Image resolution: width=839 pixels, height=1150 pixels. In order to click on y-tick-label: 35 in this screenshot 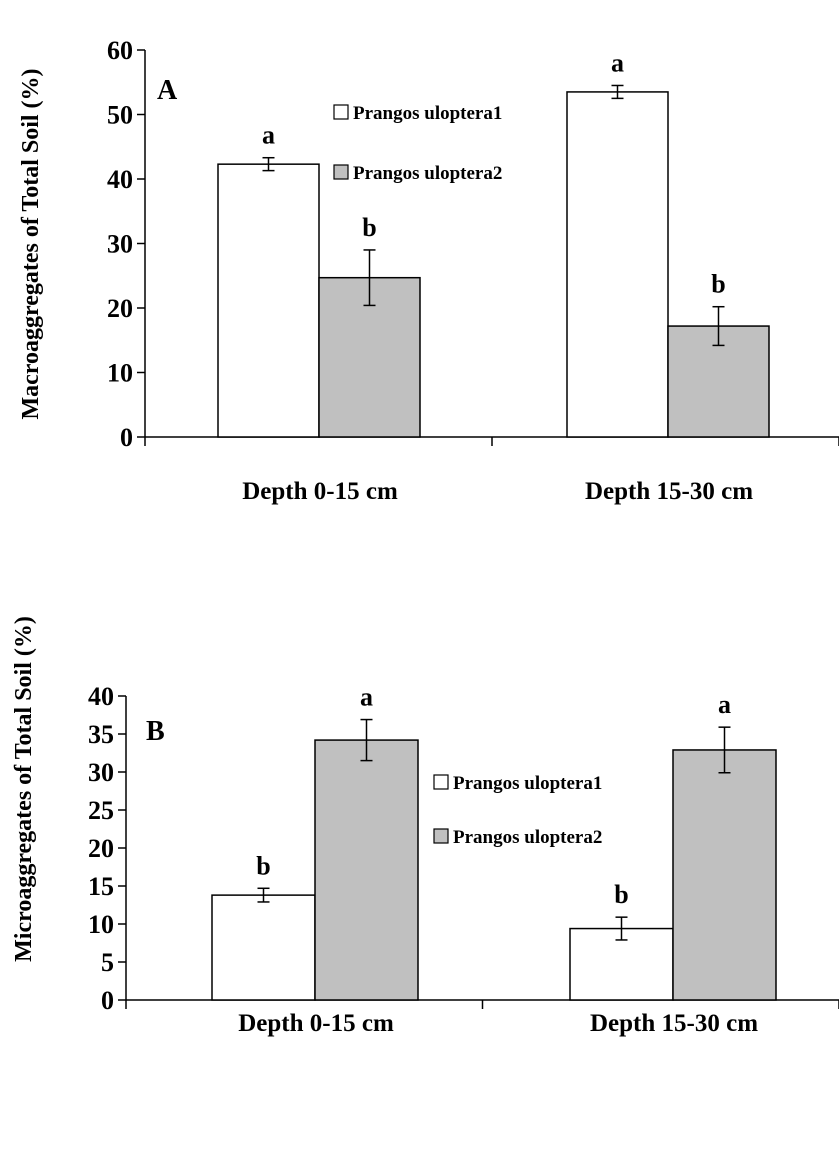, I will do `click(101, 734)`.